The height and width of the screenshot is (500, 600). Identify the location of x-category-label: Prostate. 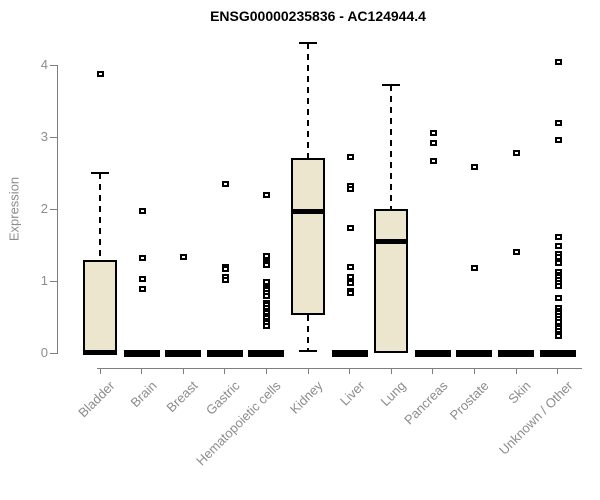
(469, 400).